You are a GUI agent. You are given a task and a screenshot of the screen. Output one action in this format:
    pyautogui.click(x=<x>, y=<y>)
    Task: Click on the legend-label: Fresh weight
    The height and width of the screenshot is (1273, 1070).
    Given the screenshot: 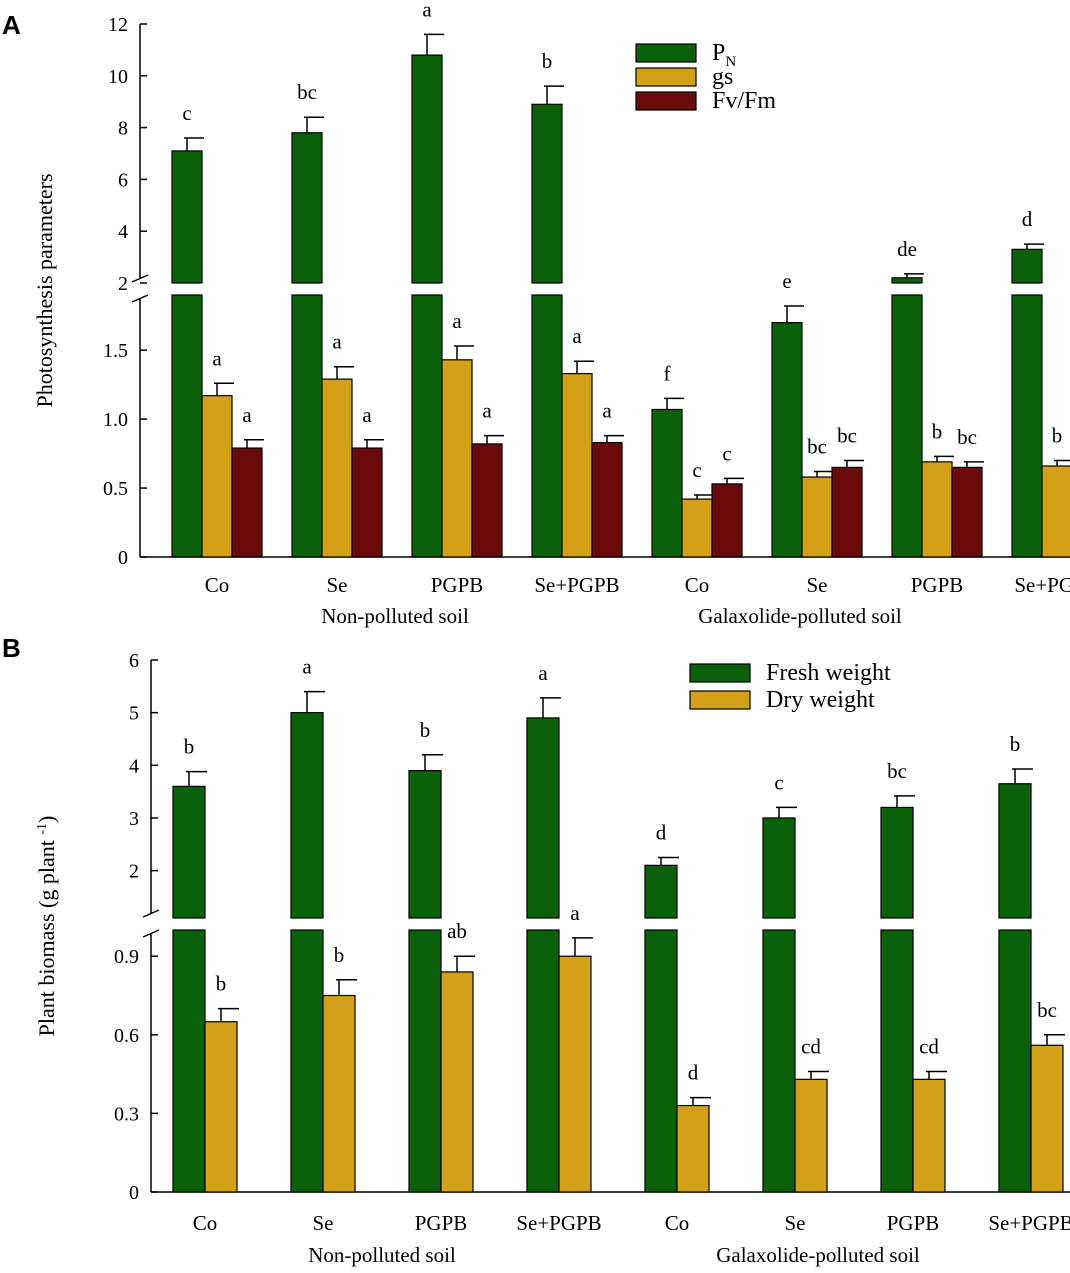 What is the action you would take?
    pyautogui.click(x=828, y=673)
    